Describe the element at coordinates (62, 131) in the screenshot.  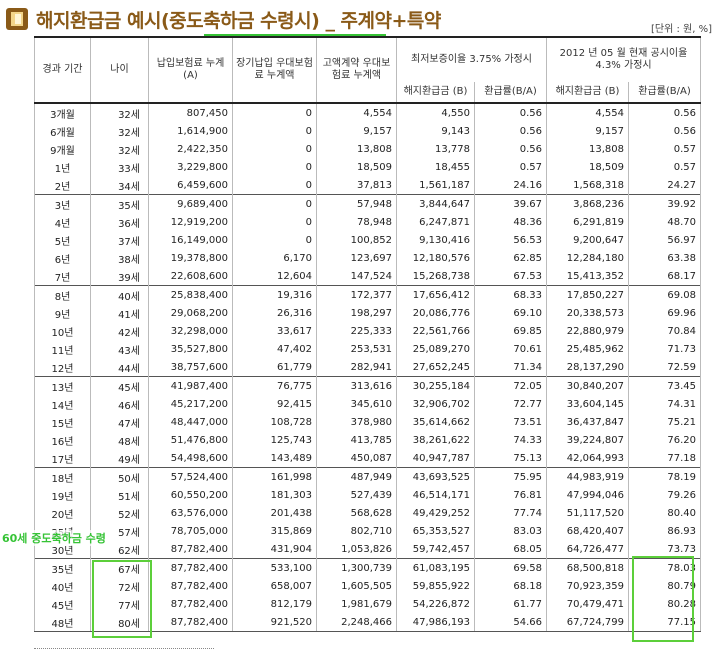
I see `table-cell: 6개월` at that location.